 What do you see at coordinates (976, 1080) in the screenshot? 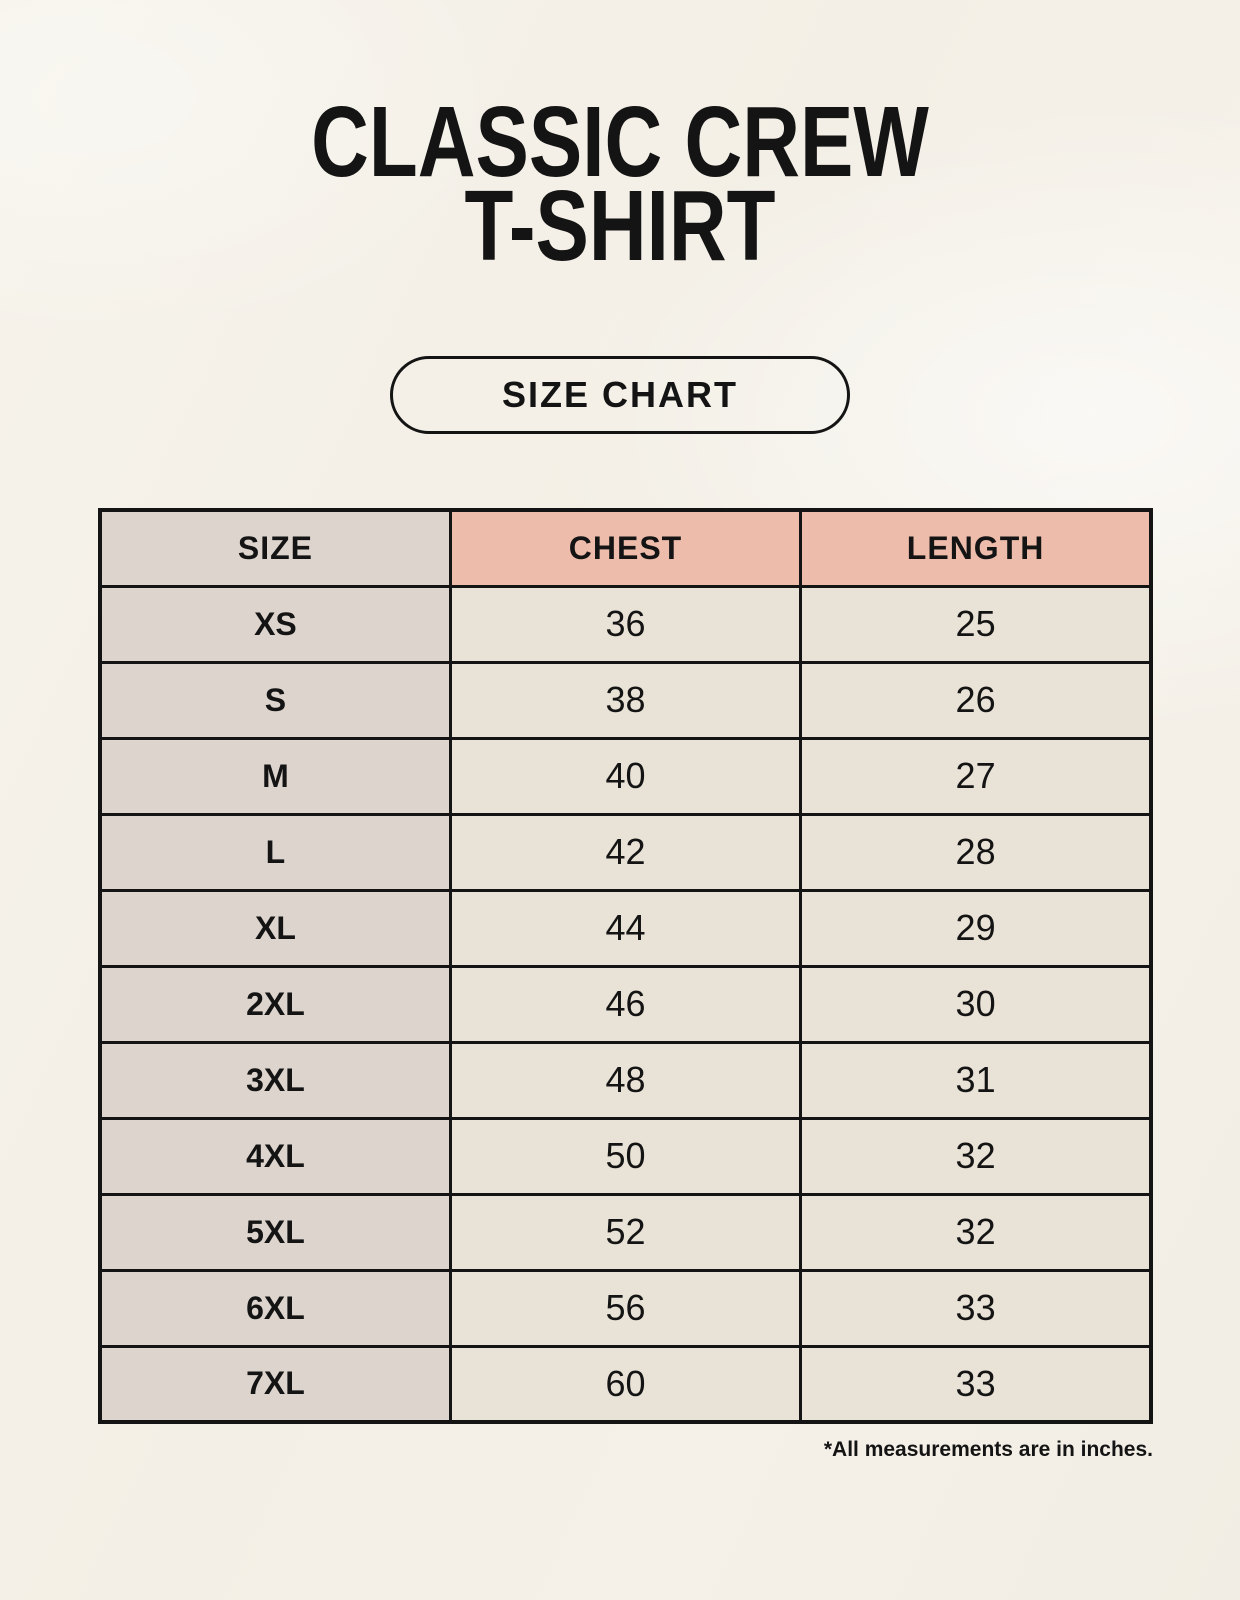
I see `length-cell: 31` at bounding box center [976, 1080].